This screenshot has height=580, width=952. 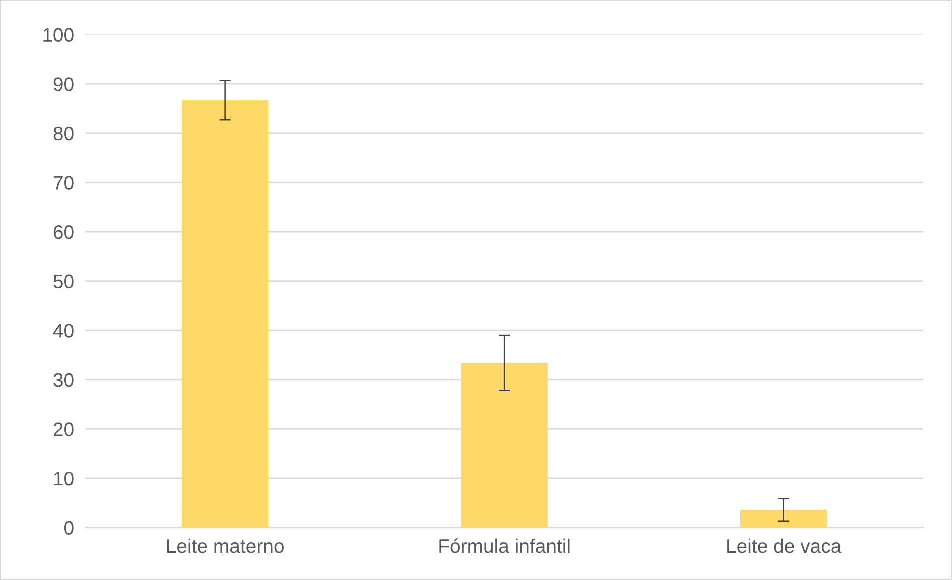 What do you see at coordinates (64, 183) in the screenshot?
I see `y-tick-label: 70` at bounding box center [64, 183].